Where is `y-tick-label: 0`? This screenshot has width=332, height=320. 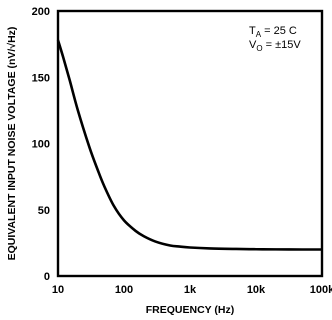
y-tick-label: 0 is located at coordinates (47, 277).